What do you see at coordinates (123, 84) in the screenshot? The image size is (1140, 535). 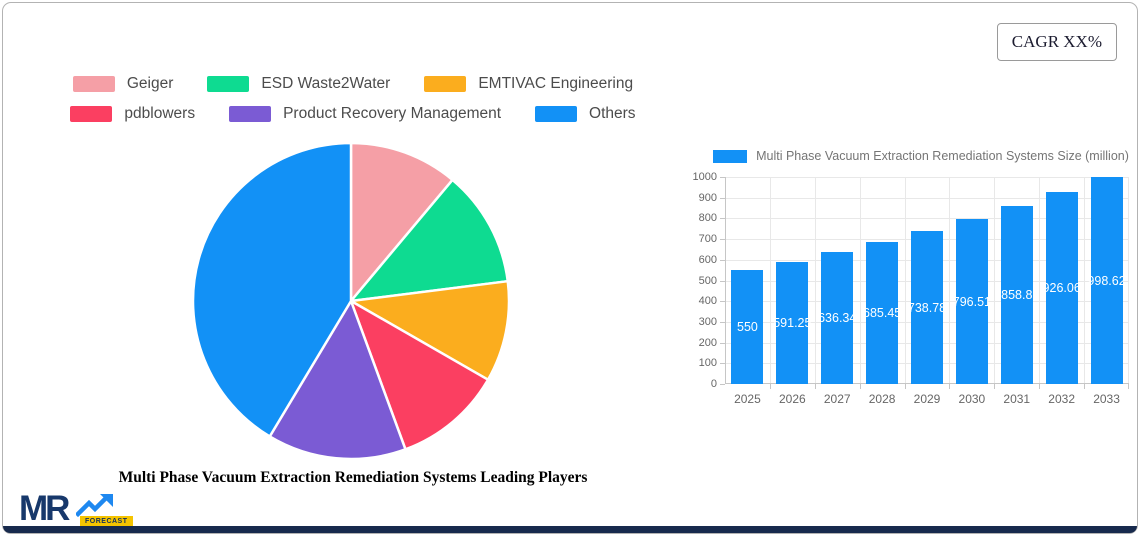 I see `pie-legend-item: Geiger` at bounding box center [123, 84].